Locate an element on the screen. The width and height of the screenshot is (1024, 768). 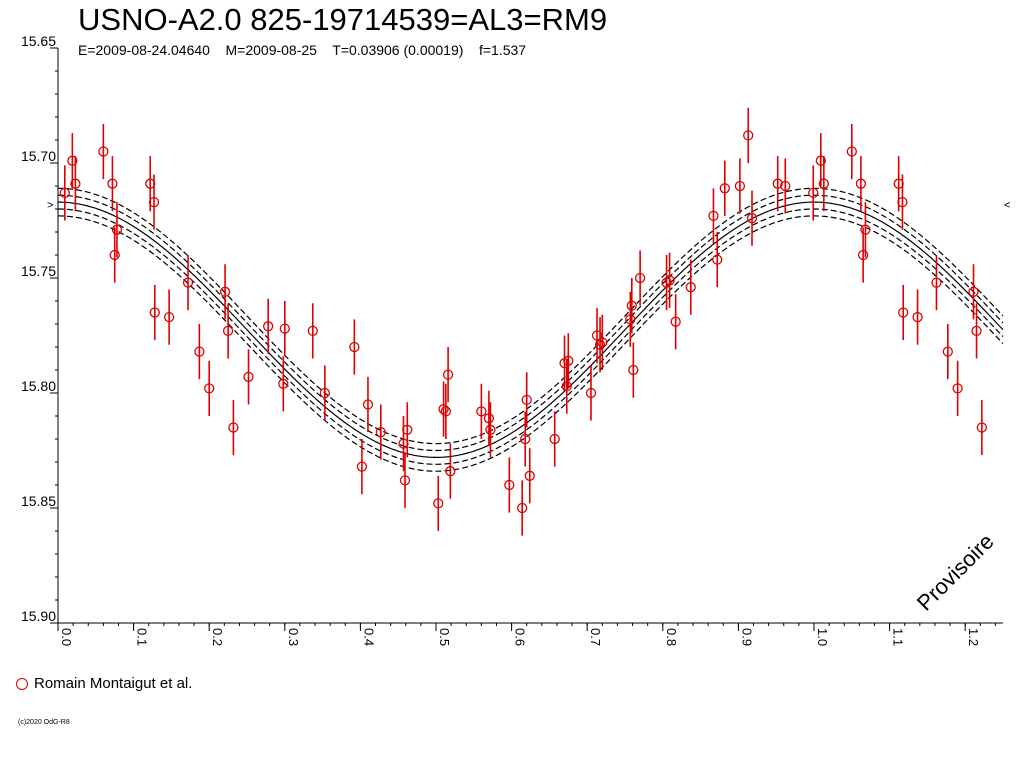
x-tick-label: 0.9 is located at coordinates (746, 637).